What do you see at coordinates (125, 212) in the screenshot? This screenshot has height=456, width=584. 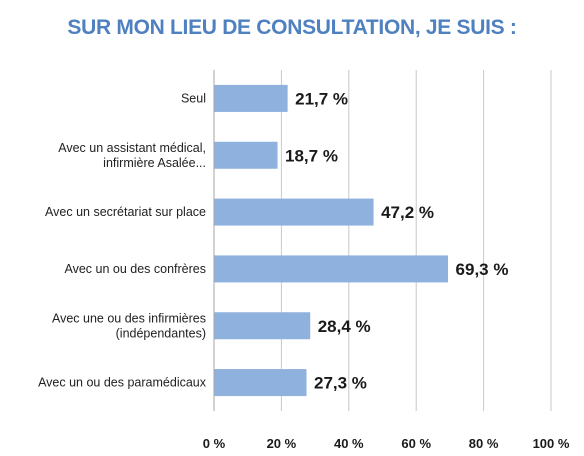 I see `category-label: Avec un secrétariat sur place` at bounding box center [125, 212].